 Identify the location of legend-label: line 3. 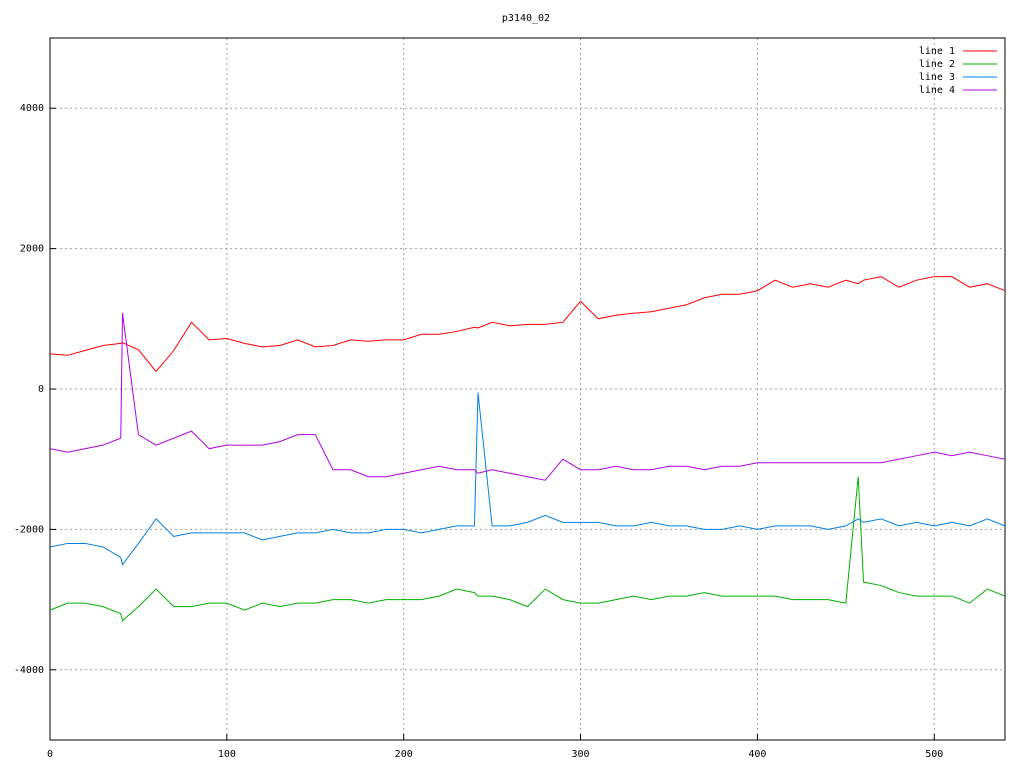
(937, 77).